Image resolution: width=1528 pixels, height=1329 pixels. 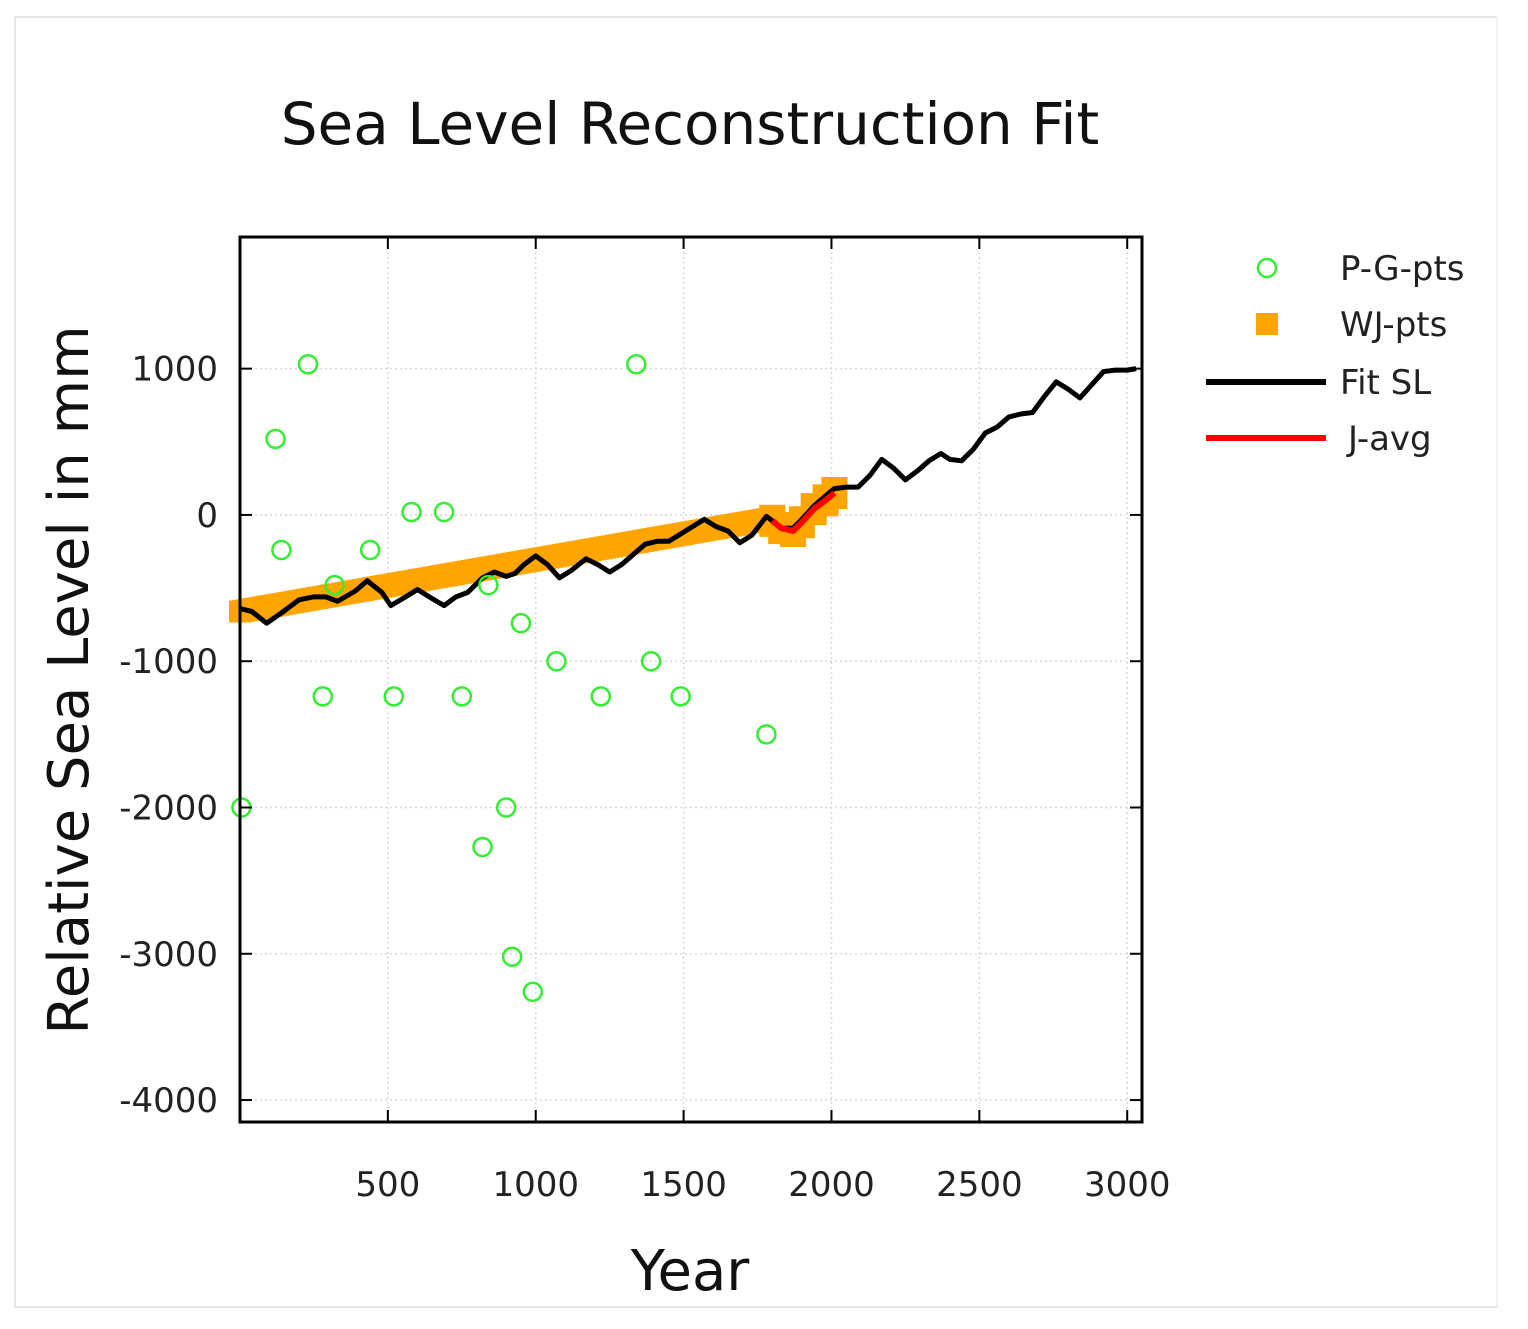 I want to click on legend-label: Fit SL, so click(x=1385, y=383).